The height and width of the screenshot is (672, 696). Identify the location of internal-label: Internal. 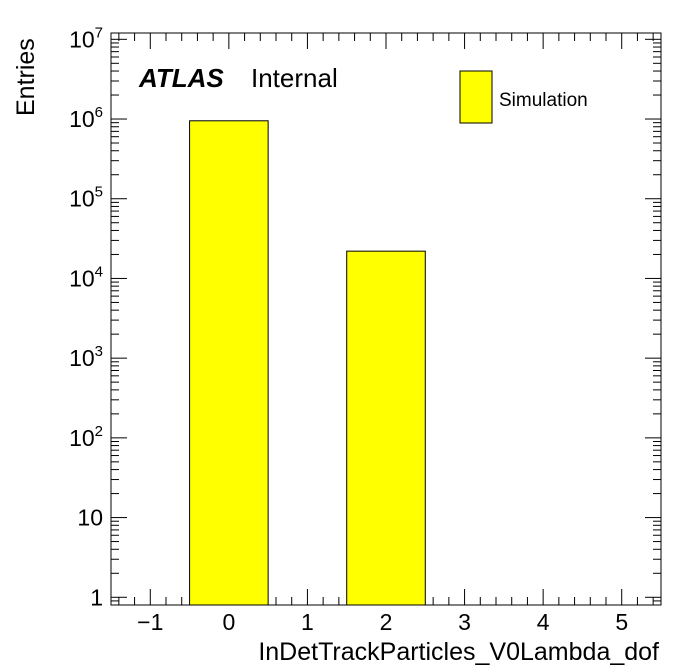
(294, 78).